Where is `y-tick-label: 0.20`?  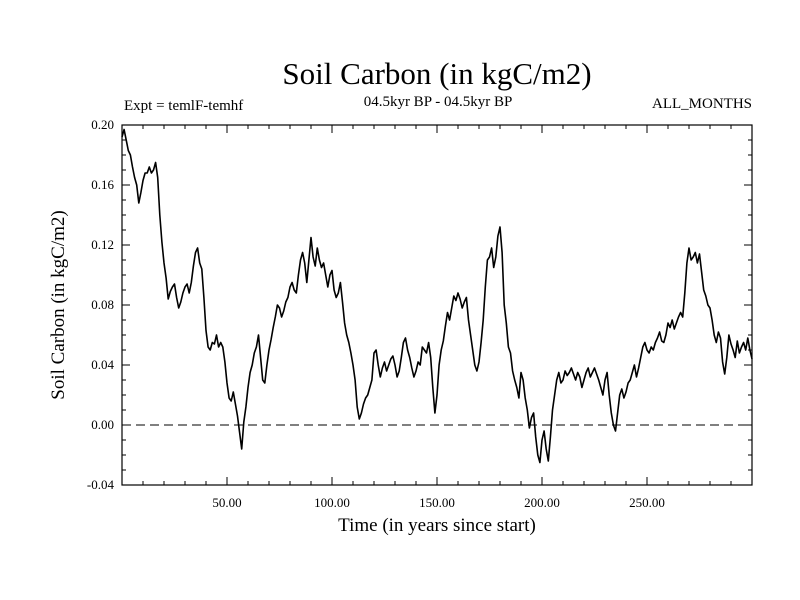 y-tick-label: 0.20 is located at coordinates (102, 124).